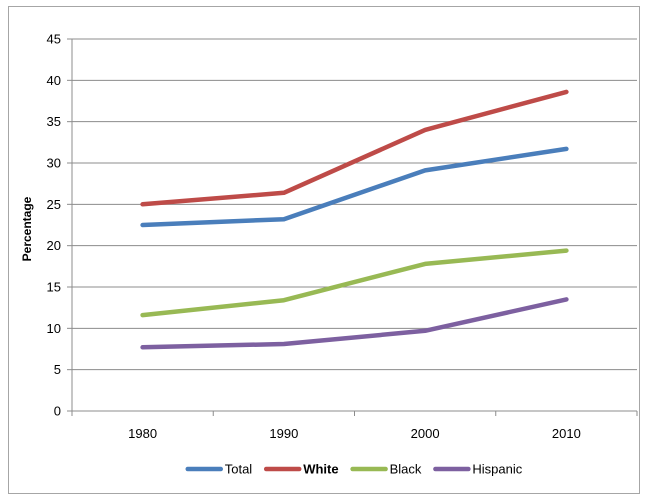 This screenshot has width=650, height=502. Describe the element at coordinates (354, 283) in the screenshot. I see `series-line-black` at that location.